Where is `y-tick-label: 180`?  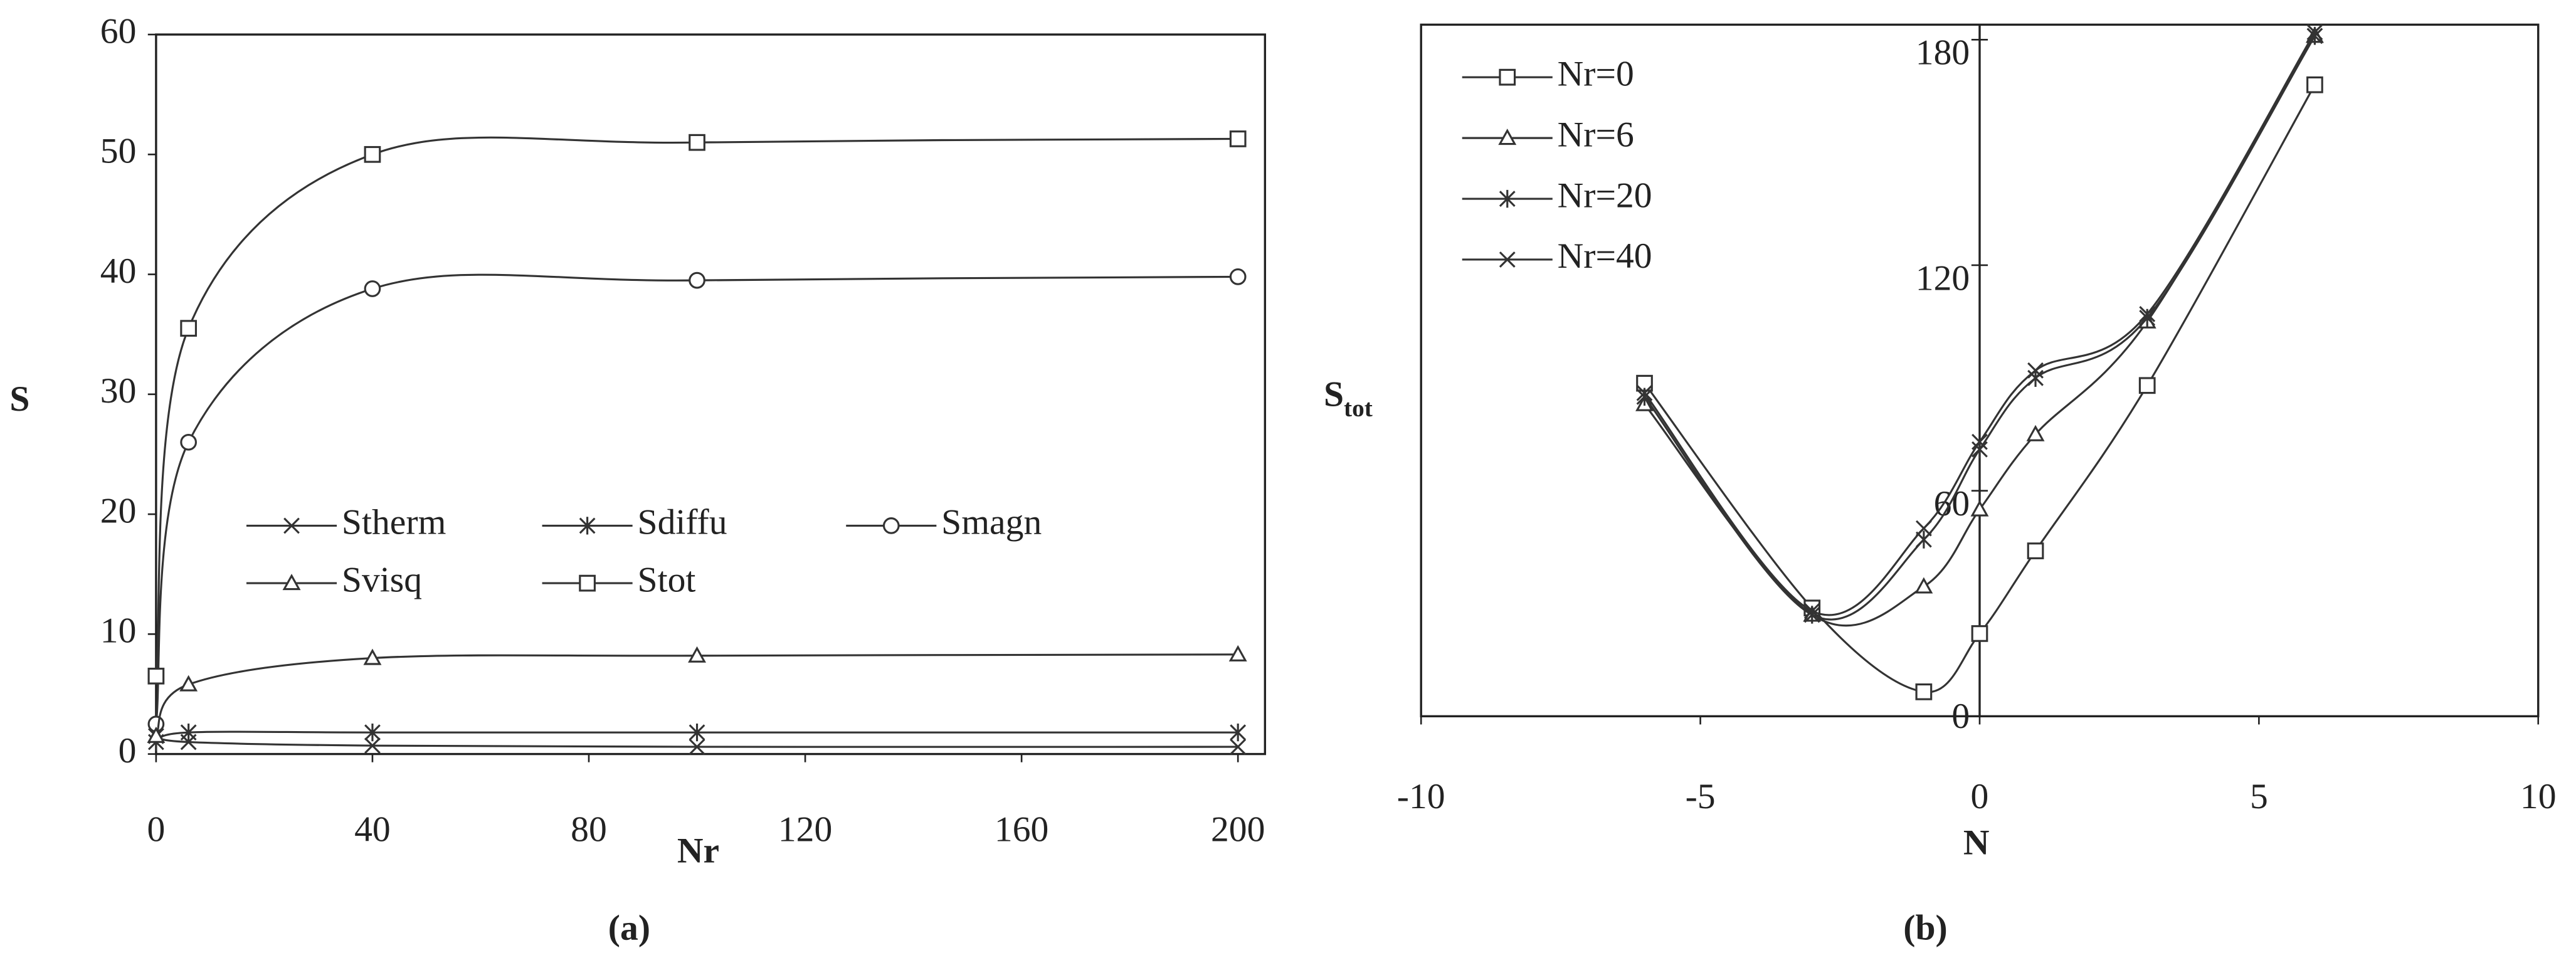
y-tick-label: 180 is located at coordinates (1943, 53).